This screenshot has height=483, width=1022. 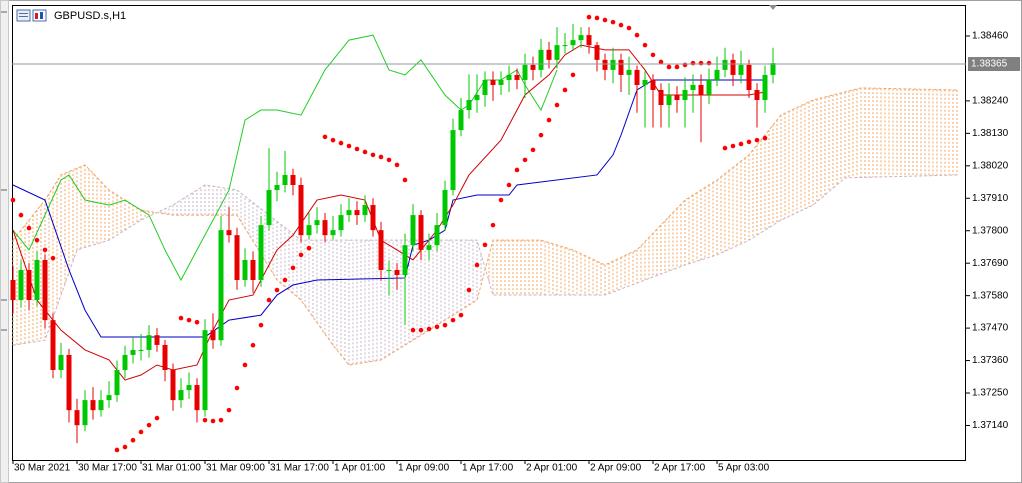 I want to click on left-strip, so click(x=4, y=241).